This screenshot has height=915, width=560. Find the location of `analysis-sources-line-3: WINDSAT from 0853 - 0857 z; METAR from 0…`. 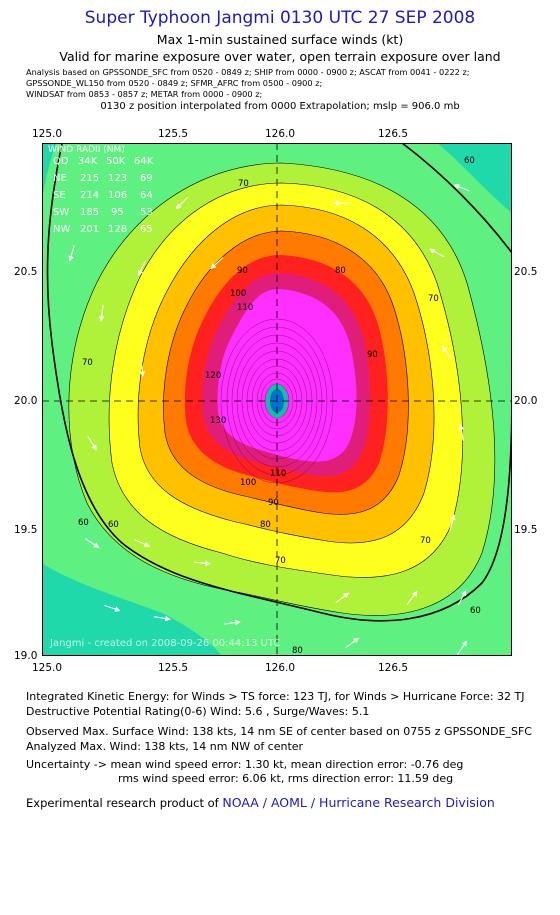

analysis-sources-line-3: WINDSAT from 0853 - 0857 z; METAR from 0… is located at coordinates (144, 94).